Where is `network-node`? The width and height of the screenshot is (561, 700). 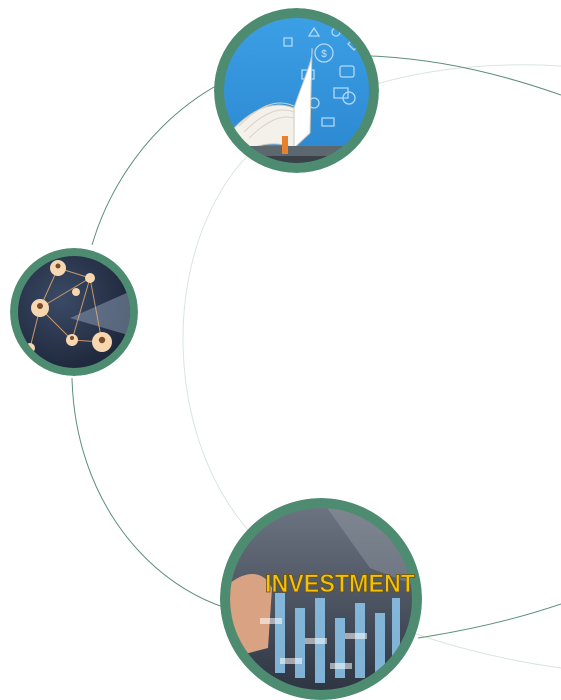
network-node is located at coordinates (74, 312).